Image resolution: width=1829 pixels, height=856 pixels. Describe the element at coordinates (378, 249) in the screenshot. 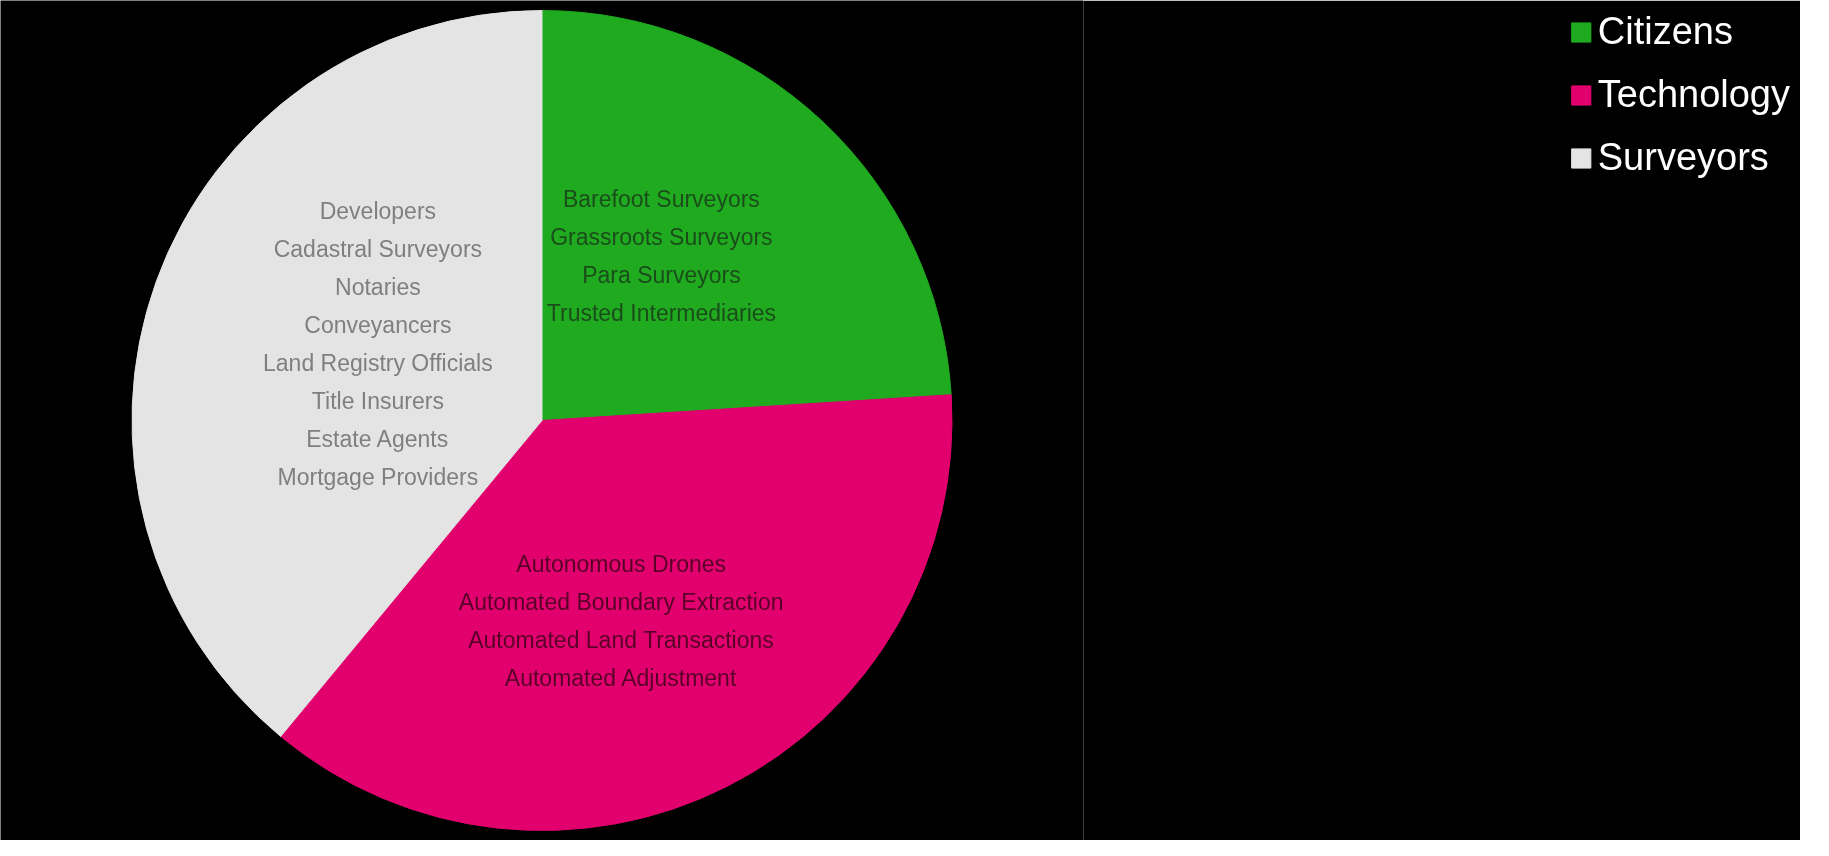

I see `text: Cadastral Surveyors` at that location.